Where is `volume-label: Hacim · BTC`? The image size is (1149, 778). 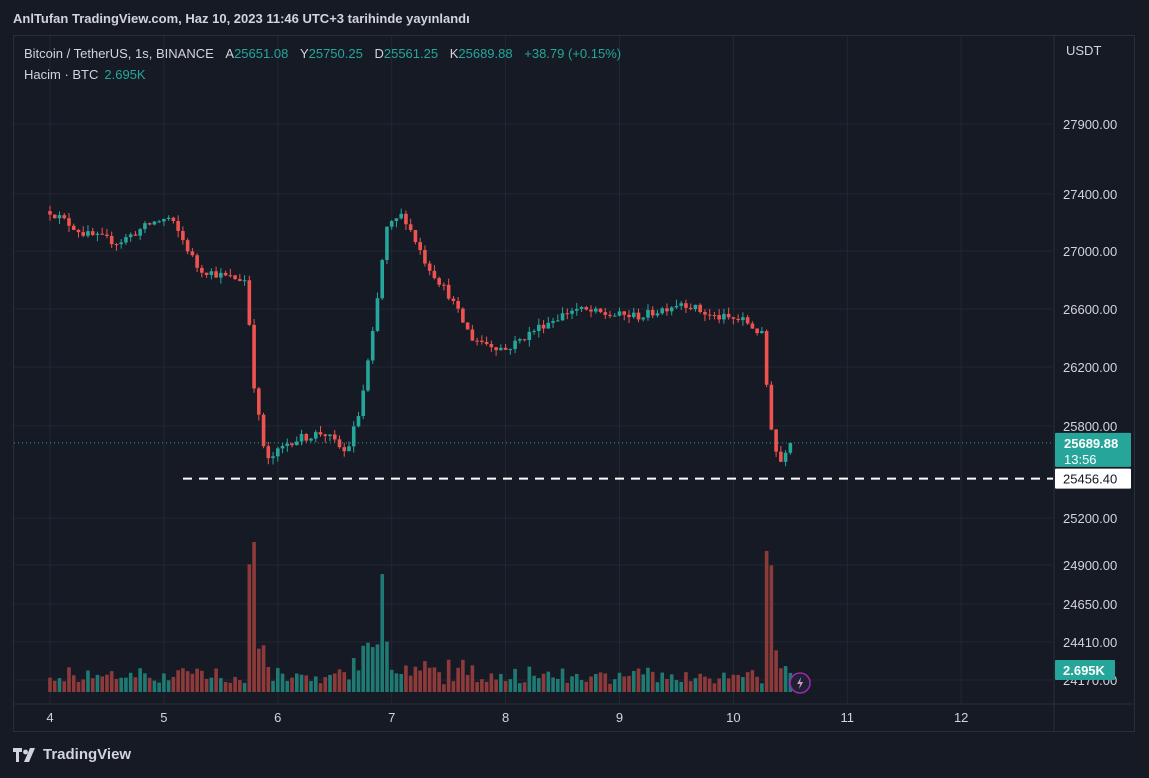
volume-label: Hacim · BTC is located at coordinates (61, 74).